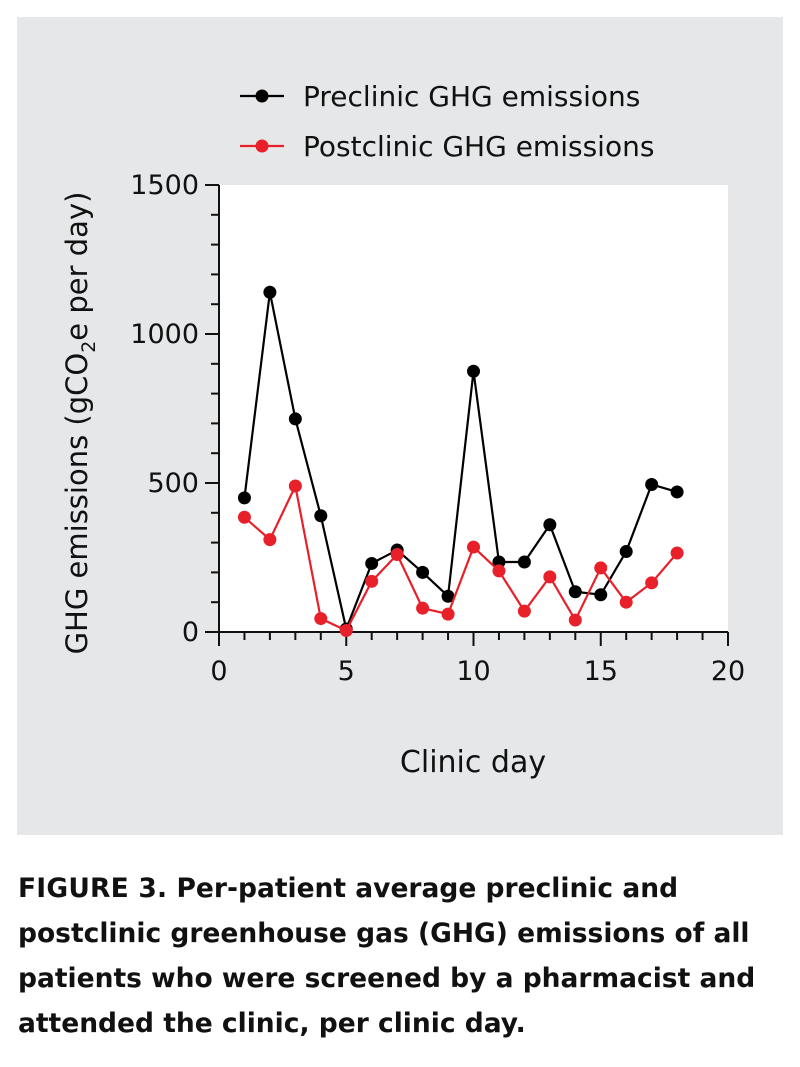 This screenshot has height=1067, width=800. What do you see at coordinates (77, 504) in the screenshot?
I see `y-axis-label-main: GHG emissions (gCO` at bounding box center [77, 504].